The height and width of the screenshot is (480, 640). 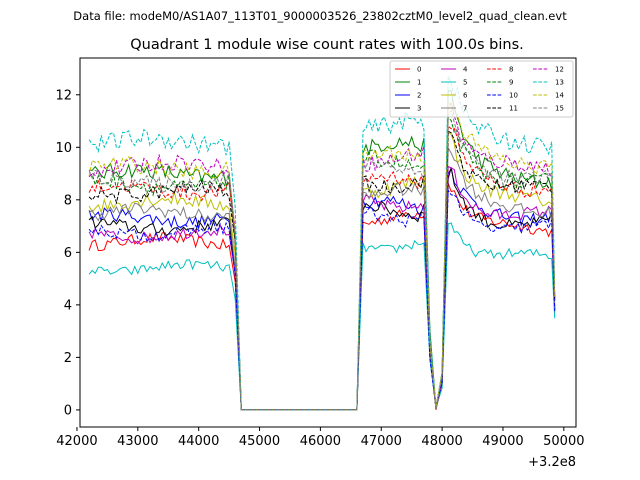 What do you see at coordinates (559, 83) in the screenshot?
I see `legend-label-13: 13` at bounding box center [559, 83].